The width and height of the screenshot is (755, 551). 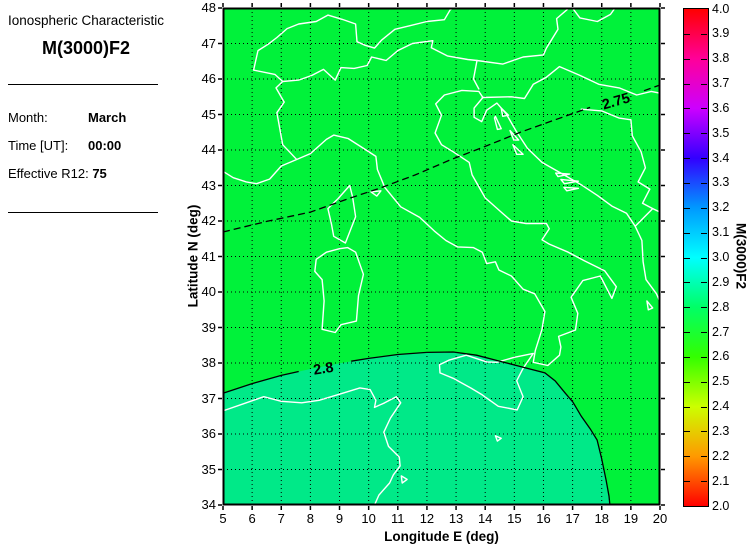 What do you see at coordinates (497, 123) in the screenshot?
I see `coastline-cres` at bounding box center [497, 123].